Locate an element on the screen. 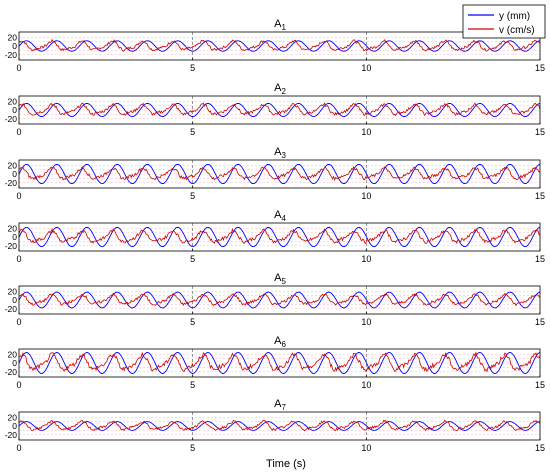 The width and height of the screenshot is (550, 473). legend-box is located at coordinates (504, 21).